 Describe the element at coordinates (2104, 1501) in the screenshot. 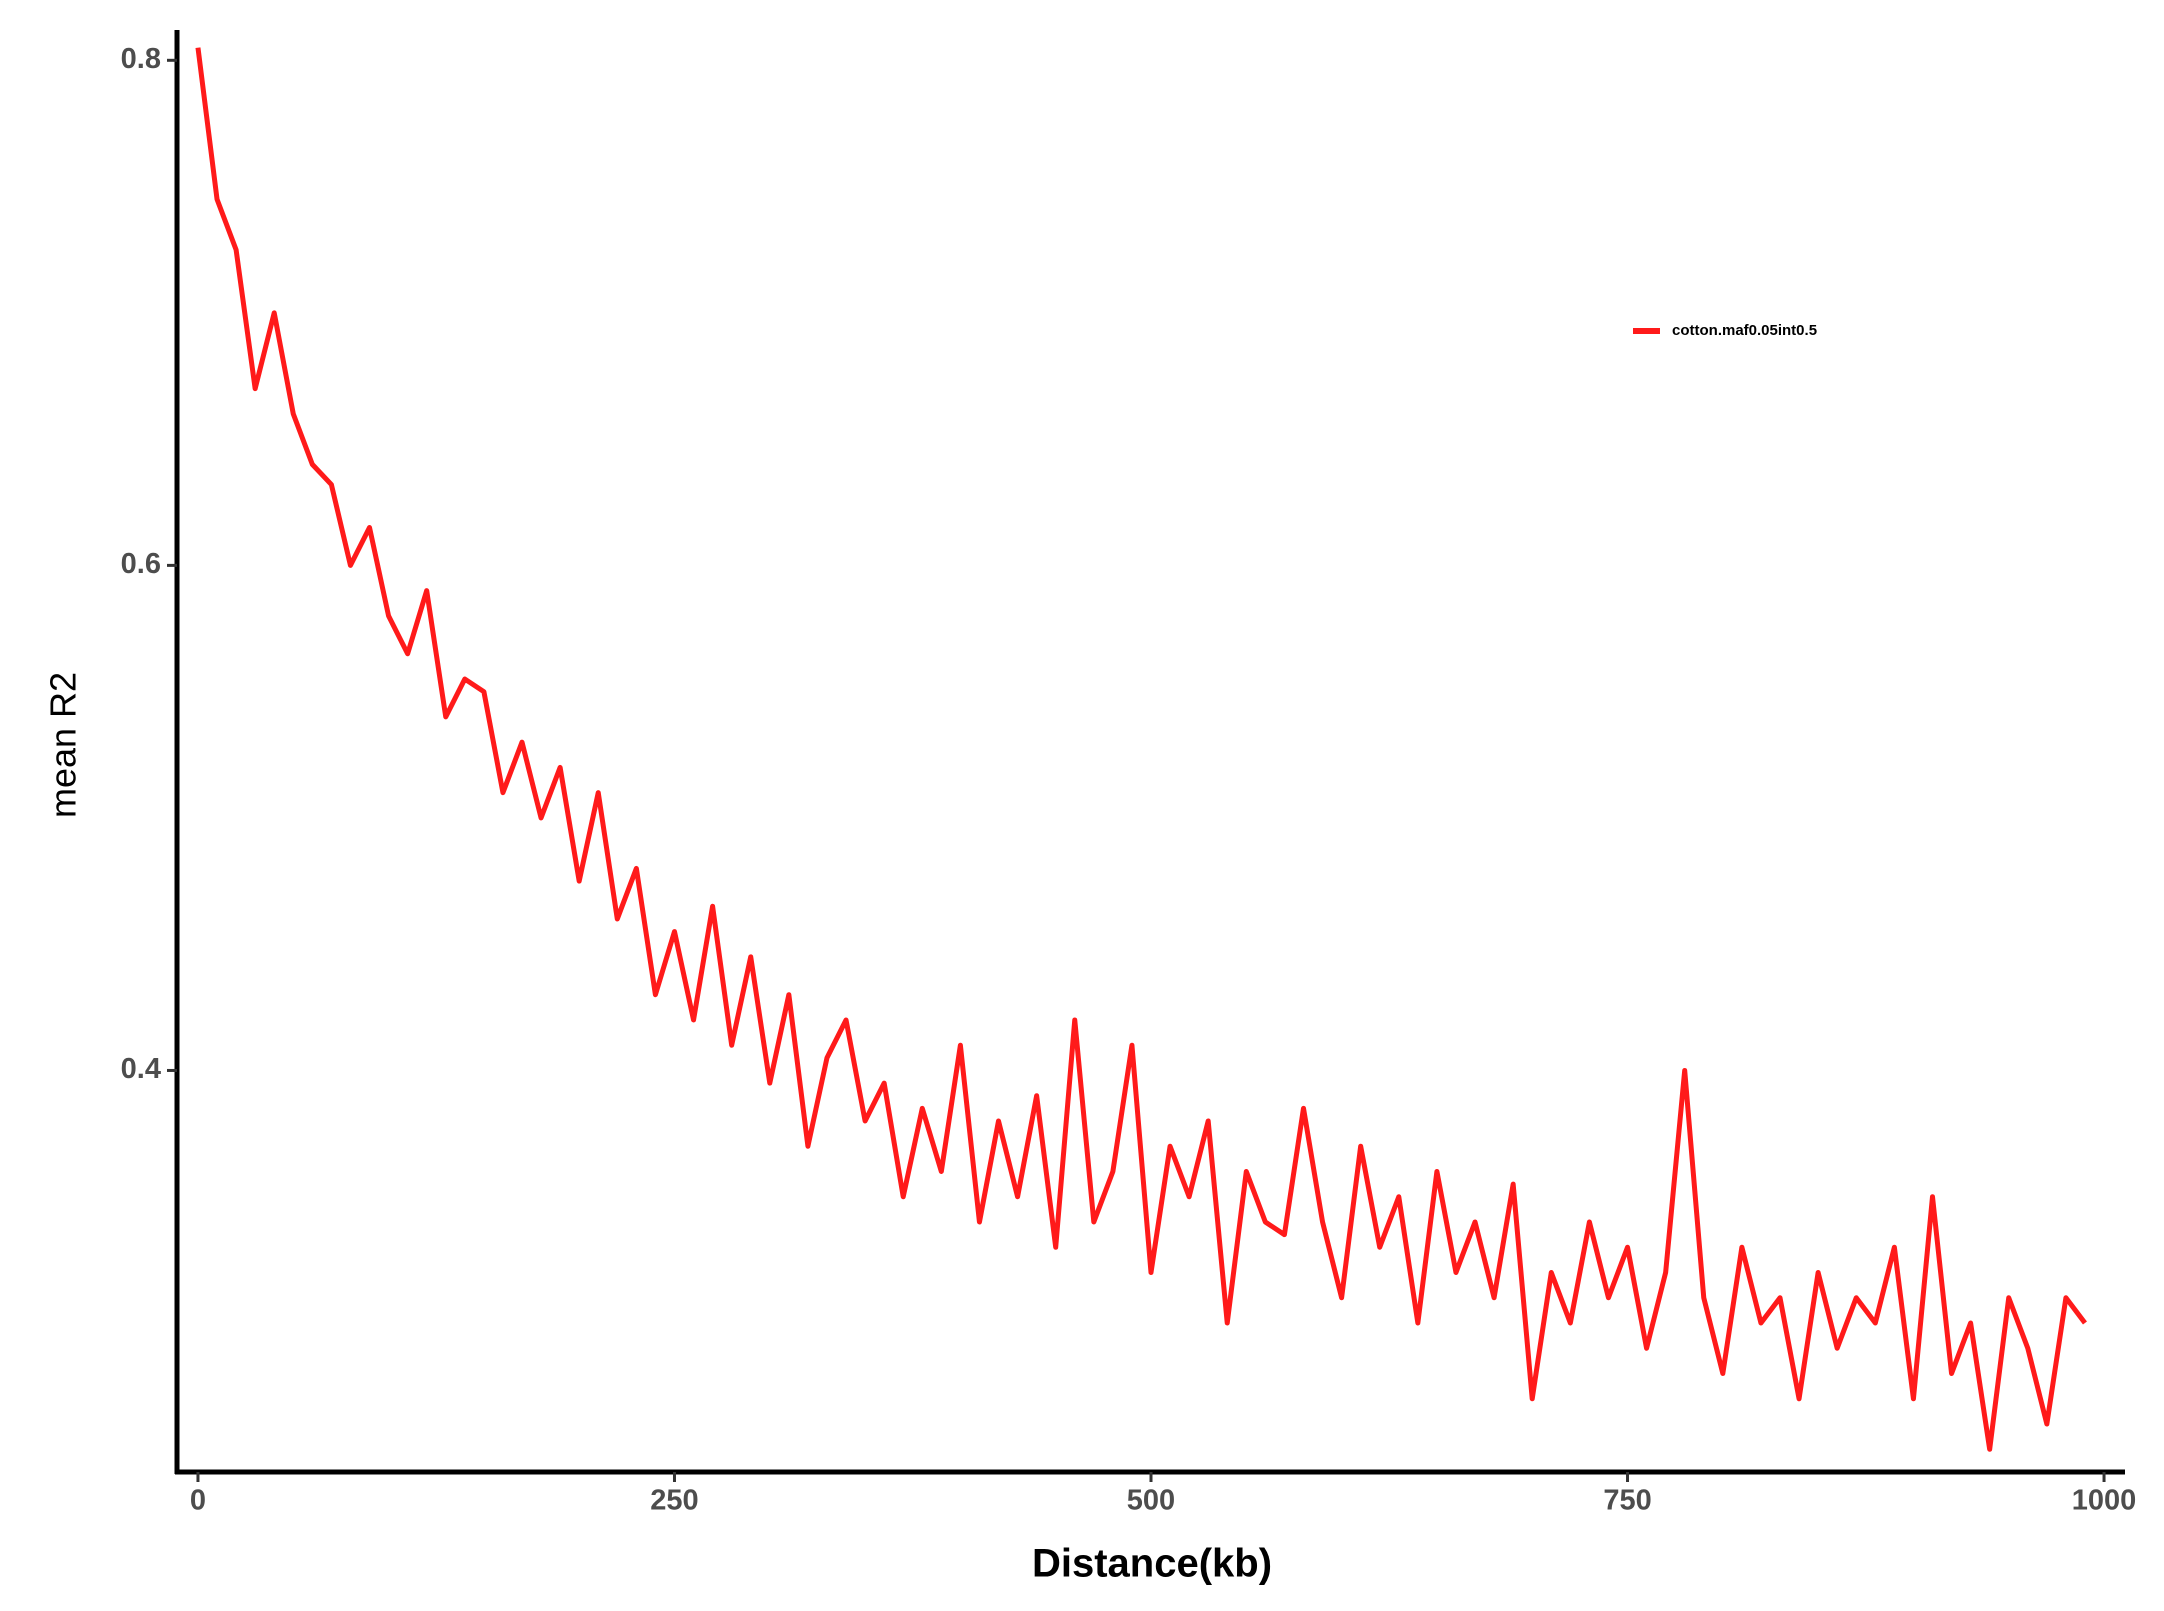

I see `x-tick-label: 1000` at that location.